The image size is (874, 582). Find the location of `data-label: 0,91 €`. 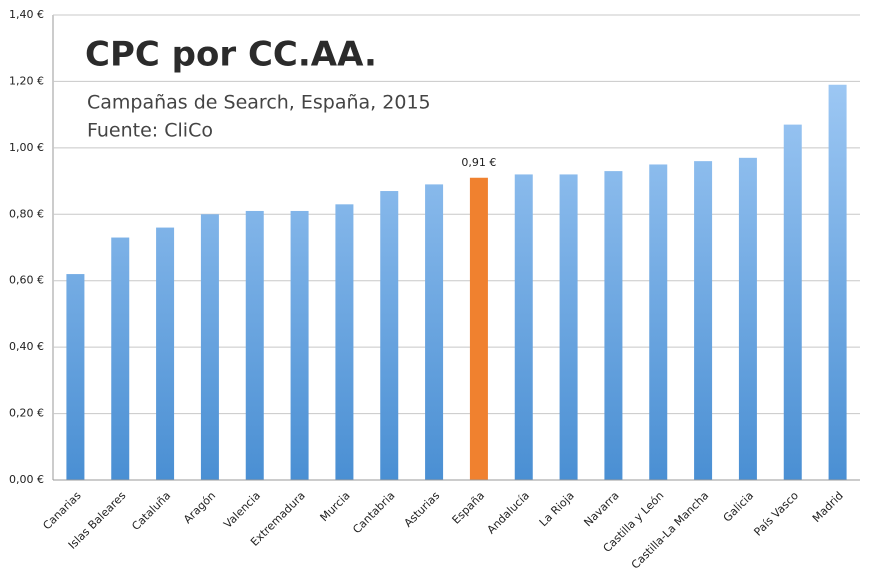

data-label: 0,91 € is located at coordinates (478, 162).